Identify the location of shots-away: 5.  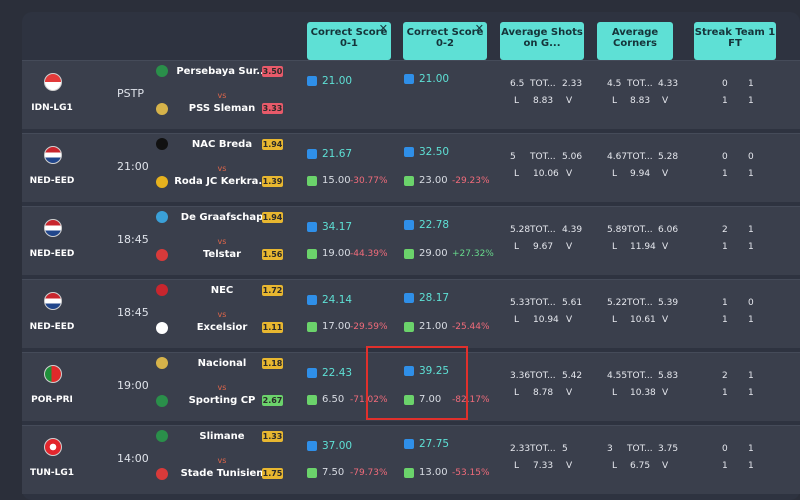
(565, 449).